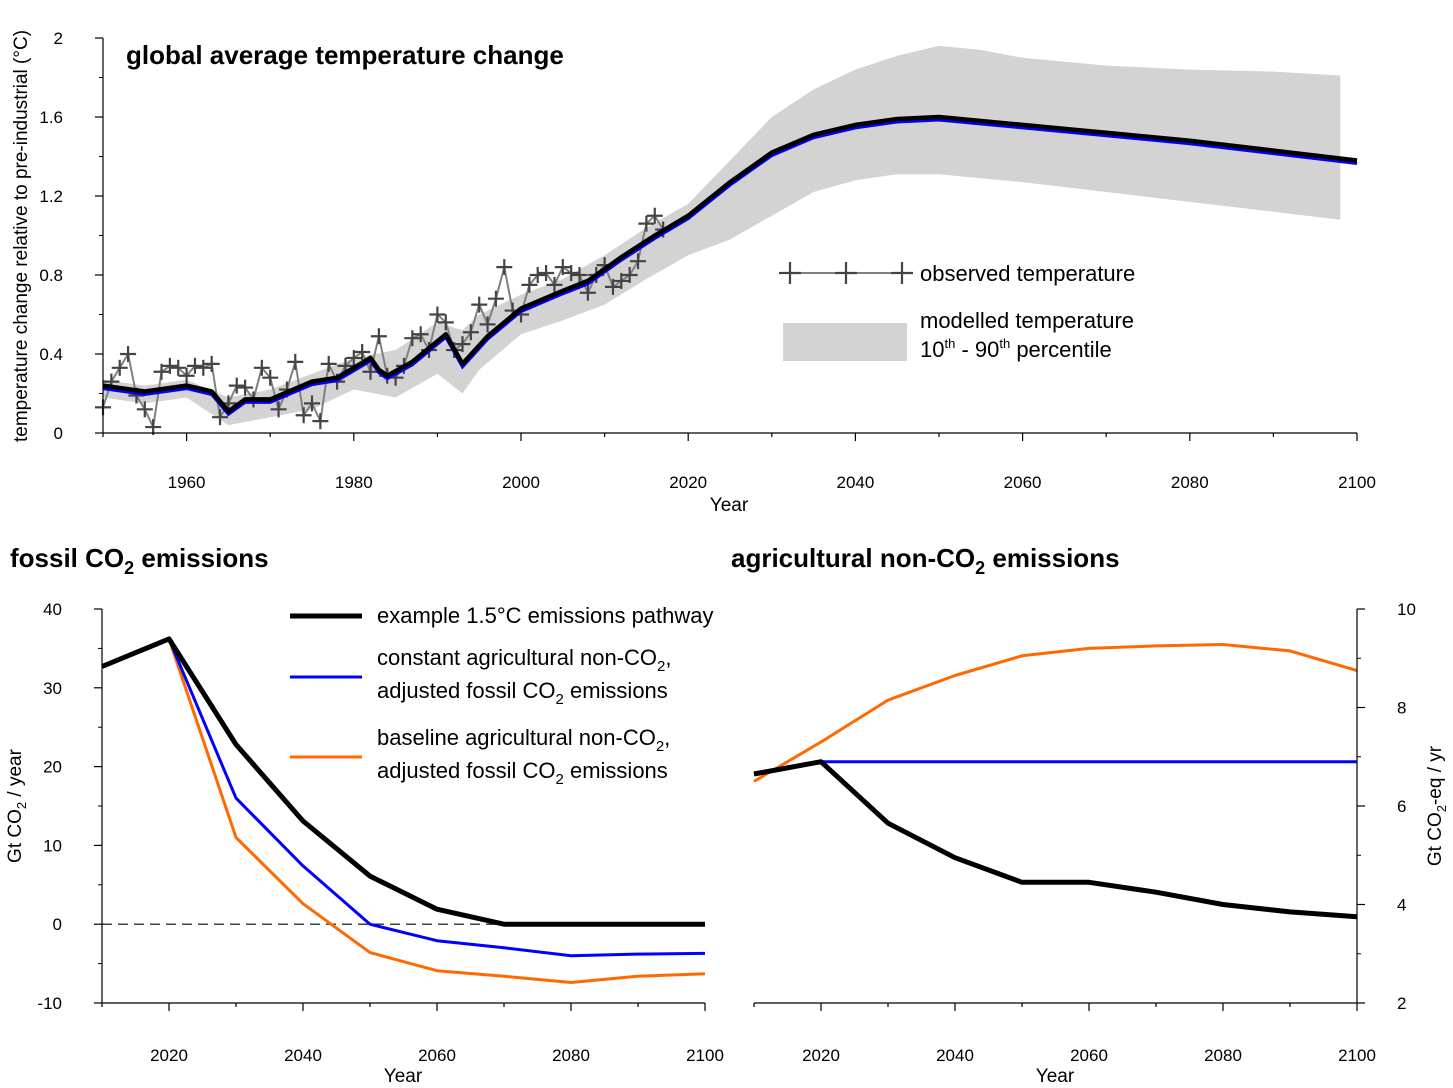 Image resolution: width=1453 pixels, height=1088 pixels. I want to click on y-tick-label: 0.4, so click(51, 354).